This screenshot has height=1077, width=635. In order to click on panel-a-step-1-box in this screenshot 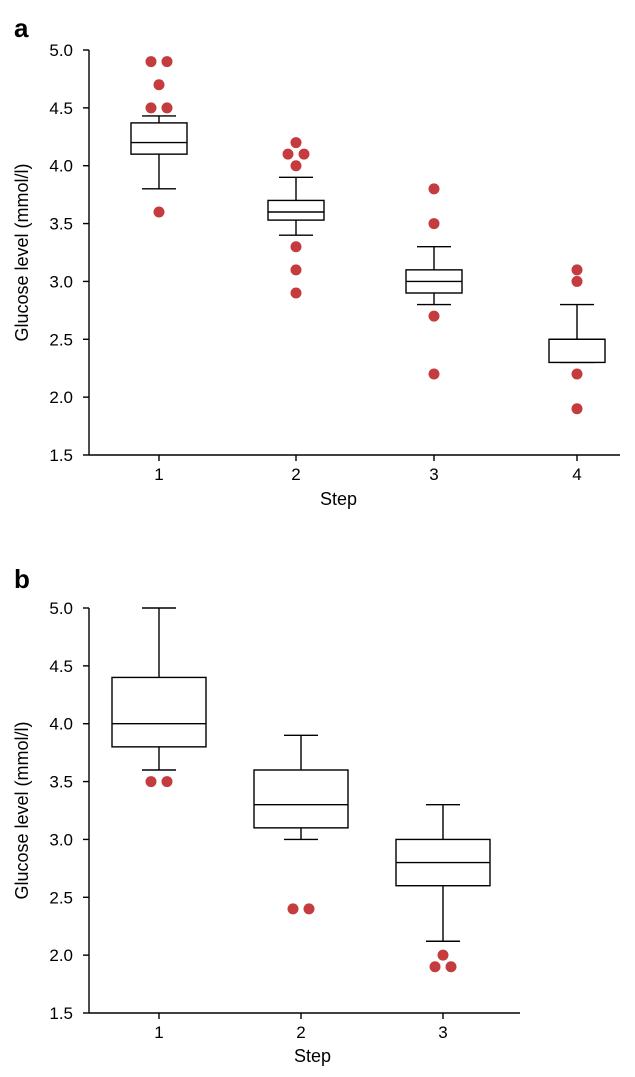, I will do `click(159, 138)`.